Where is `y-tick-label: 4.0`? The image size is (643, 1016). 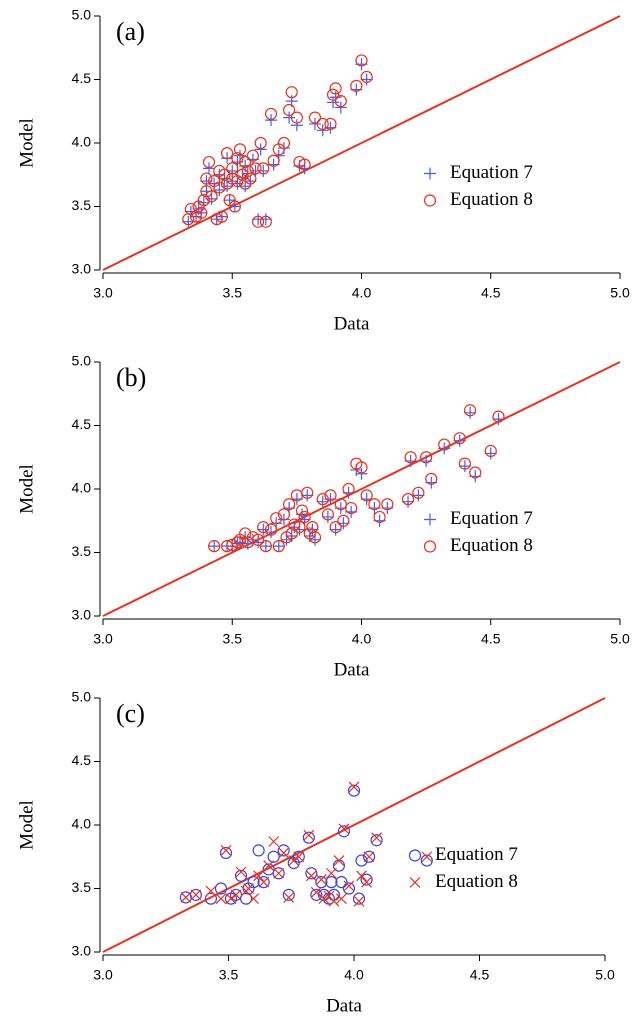 y-tick-label: 4.0 is located at coordinates (82, 142).